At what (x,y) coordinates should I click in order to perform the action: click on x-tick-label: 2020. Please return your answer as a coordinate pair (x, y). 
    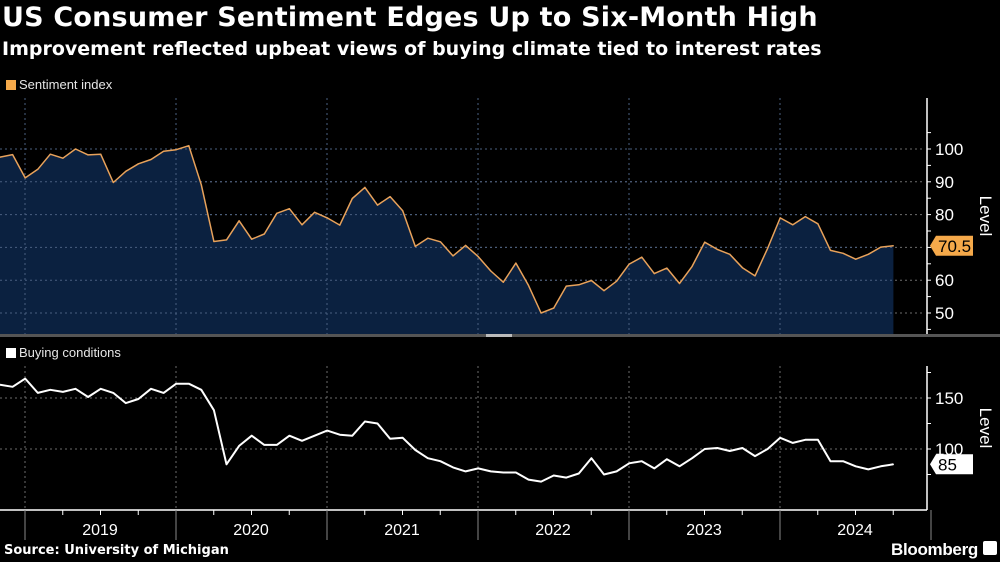
    Looking at the image, I should click on (251, 530).